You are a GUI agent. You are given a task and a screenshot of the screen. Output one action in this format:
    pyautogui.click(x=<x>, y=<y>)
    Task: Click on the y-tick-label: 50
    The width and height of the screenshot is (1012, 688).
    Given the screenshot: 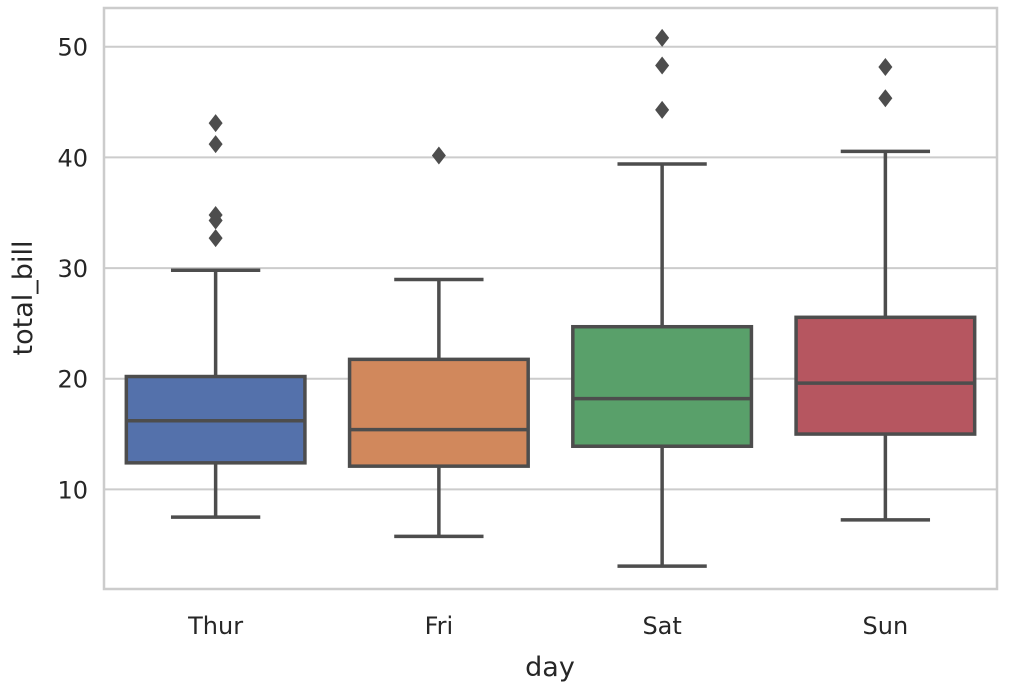 What is the action you would take?
    pyautogui.click(x=72, y=48)
    